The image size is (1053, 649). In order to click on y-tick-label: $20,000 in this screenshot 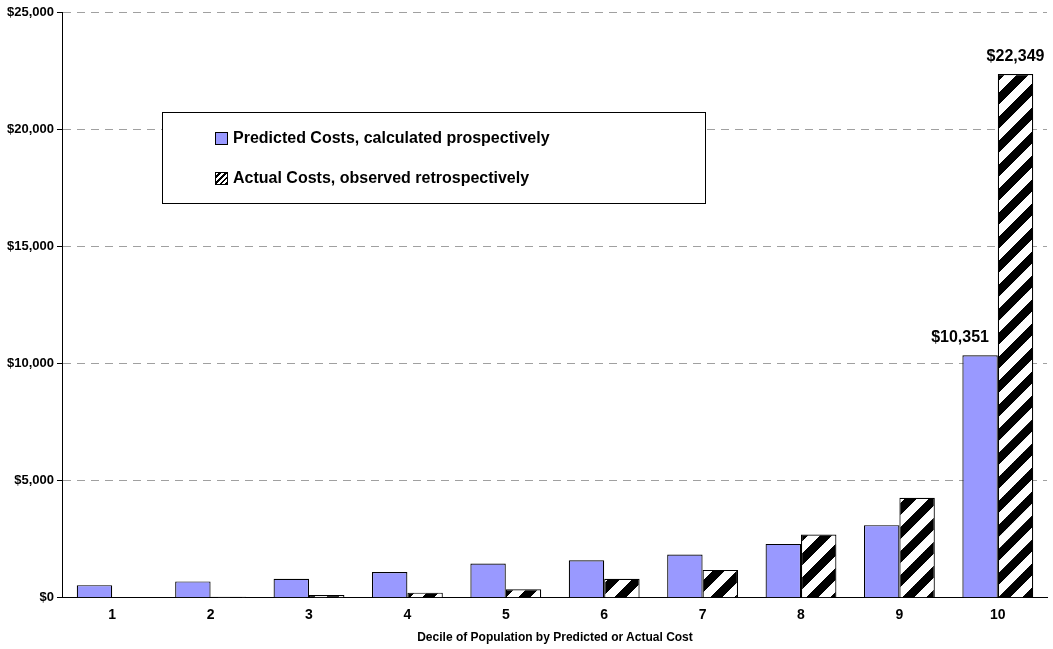, I will do `click(30, 128)`.